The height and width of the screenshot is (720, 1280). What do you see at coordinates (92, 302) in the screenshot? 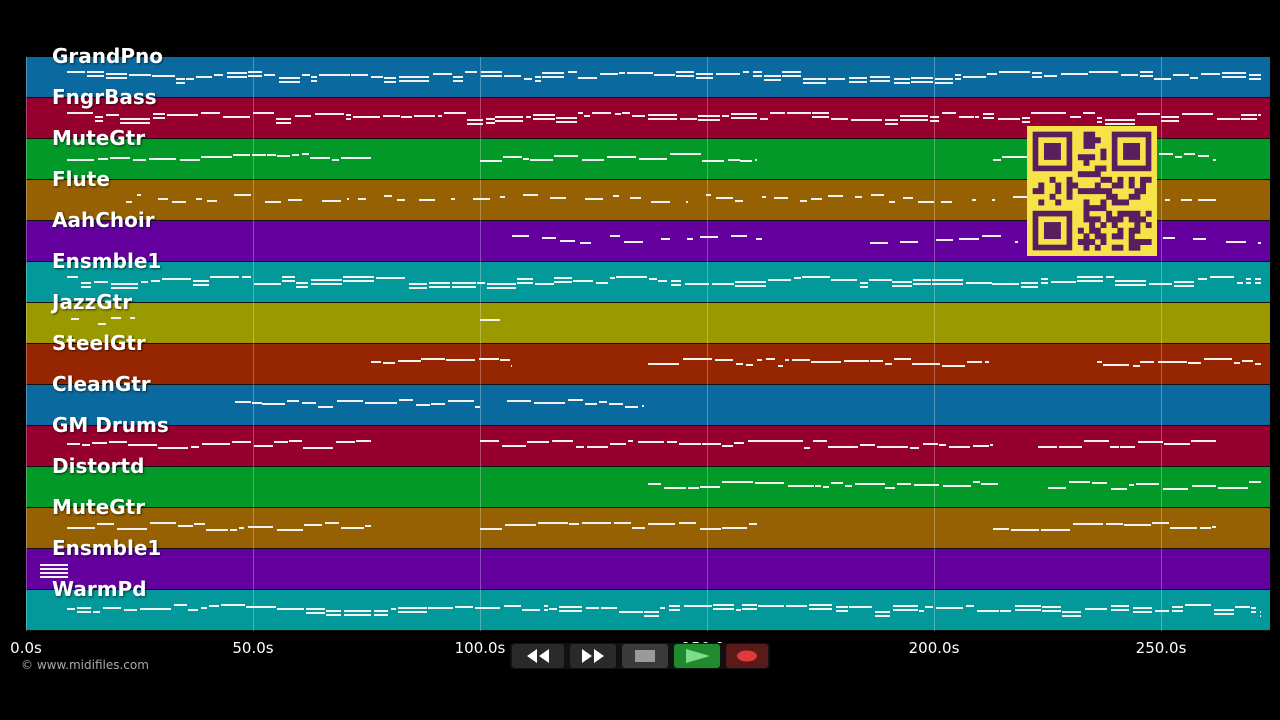
I see `track-label: JazzGtr` at bounding box center [92, 302].